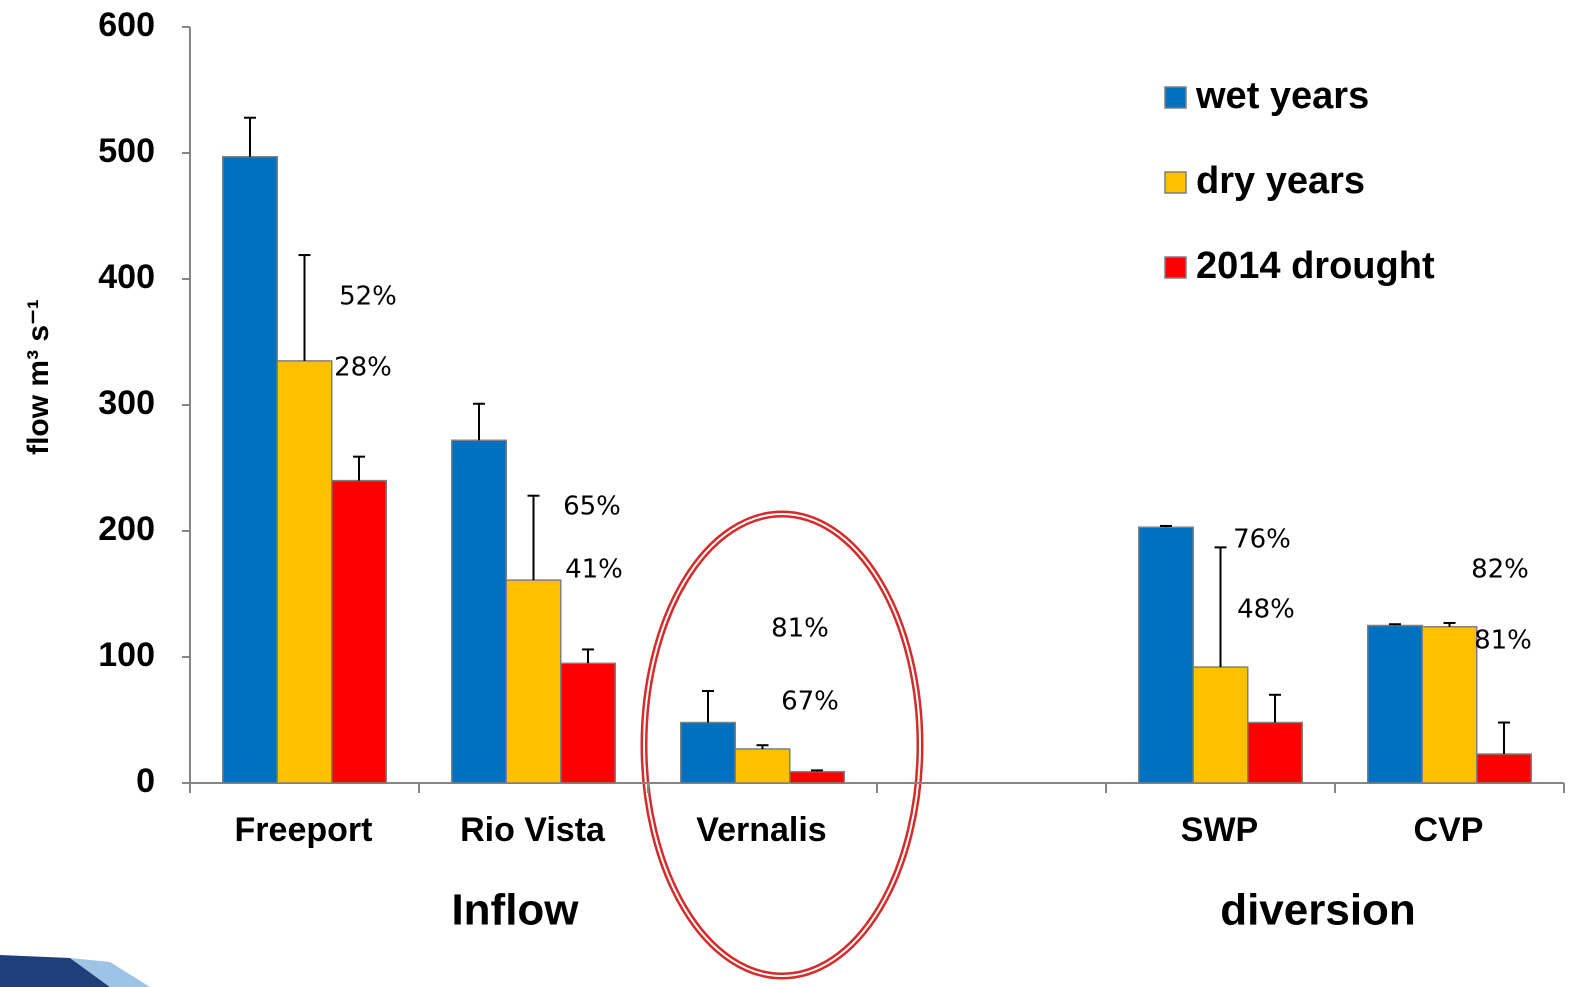 The width and height of the screenshot is (1576, 987). Describe the element at coordinates (1280, 181) in the screenshot. I see `legend-label: dry years` at that location.